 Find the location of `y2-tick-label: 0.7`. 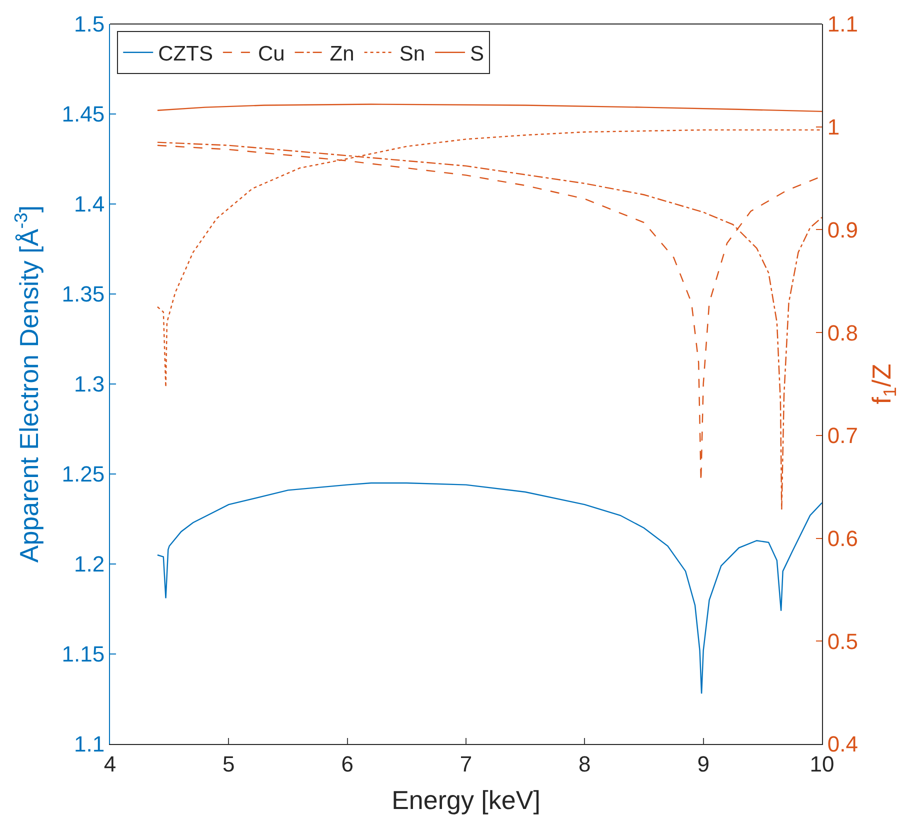

y2-tick-label: 0.7 is located at coordinates (842, 435).